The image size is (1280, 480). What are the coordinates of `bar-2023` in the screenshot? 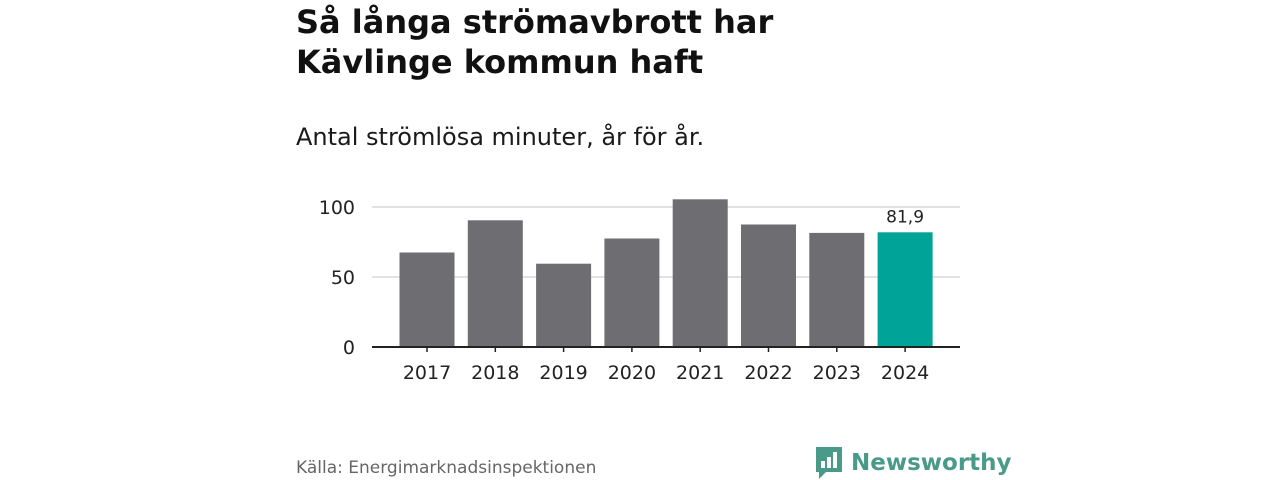 It's located at (837, 289).